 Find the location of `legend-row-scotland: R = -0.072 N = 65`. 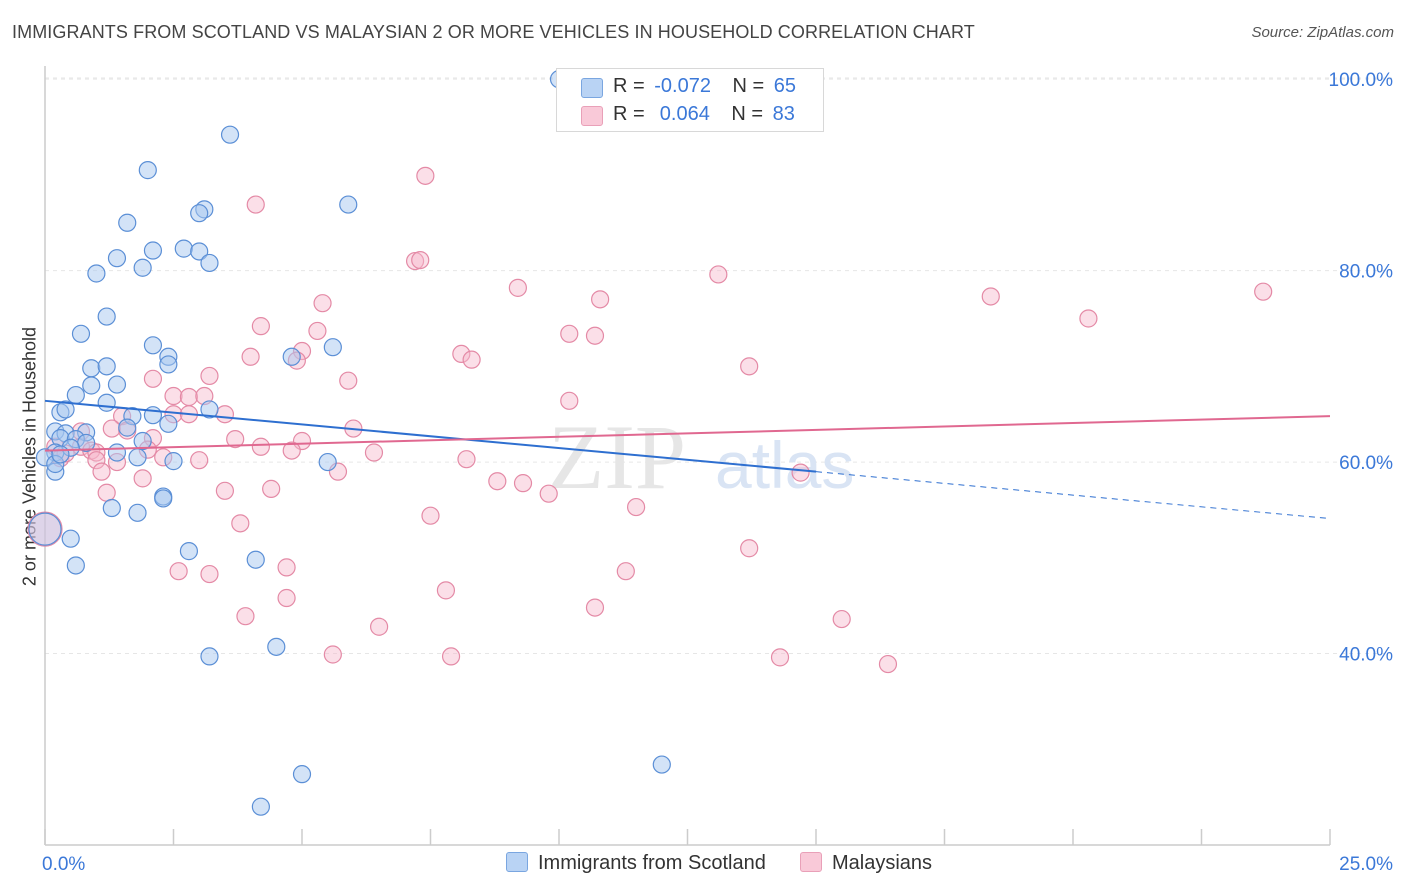

legend-row-scotland: R = -0.072 N = 65 is located at coordinates (688, 86).